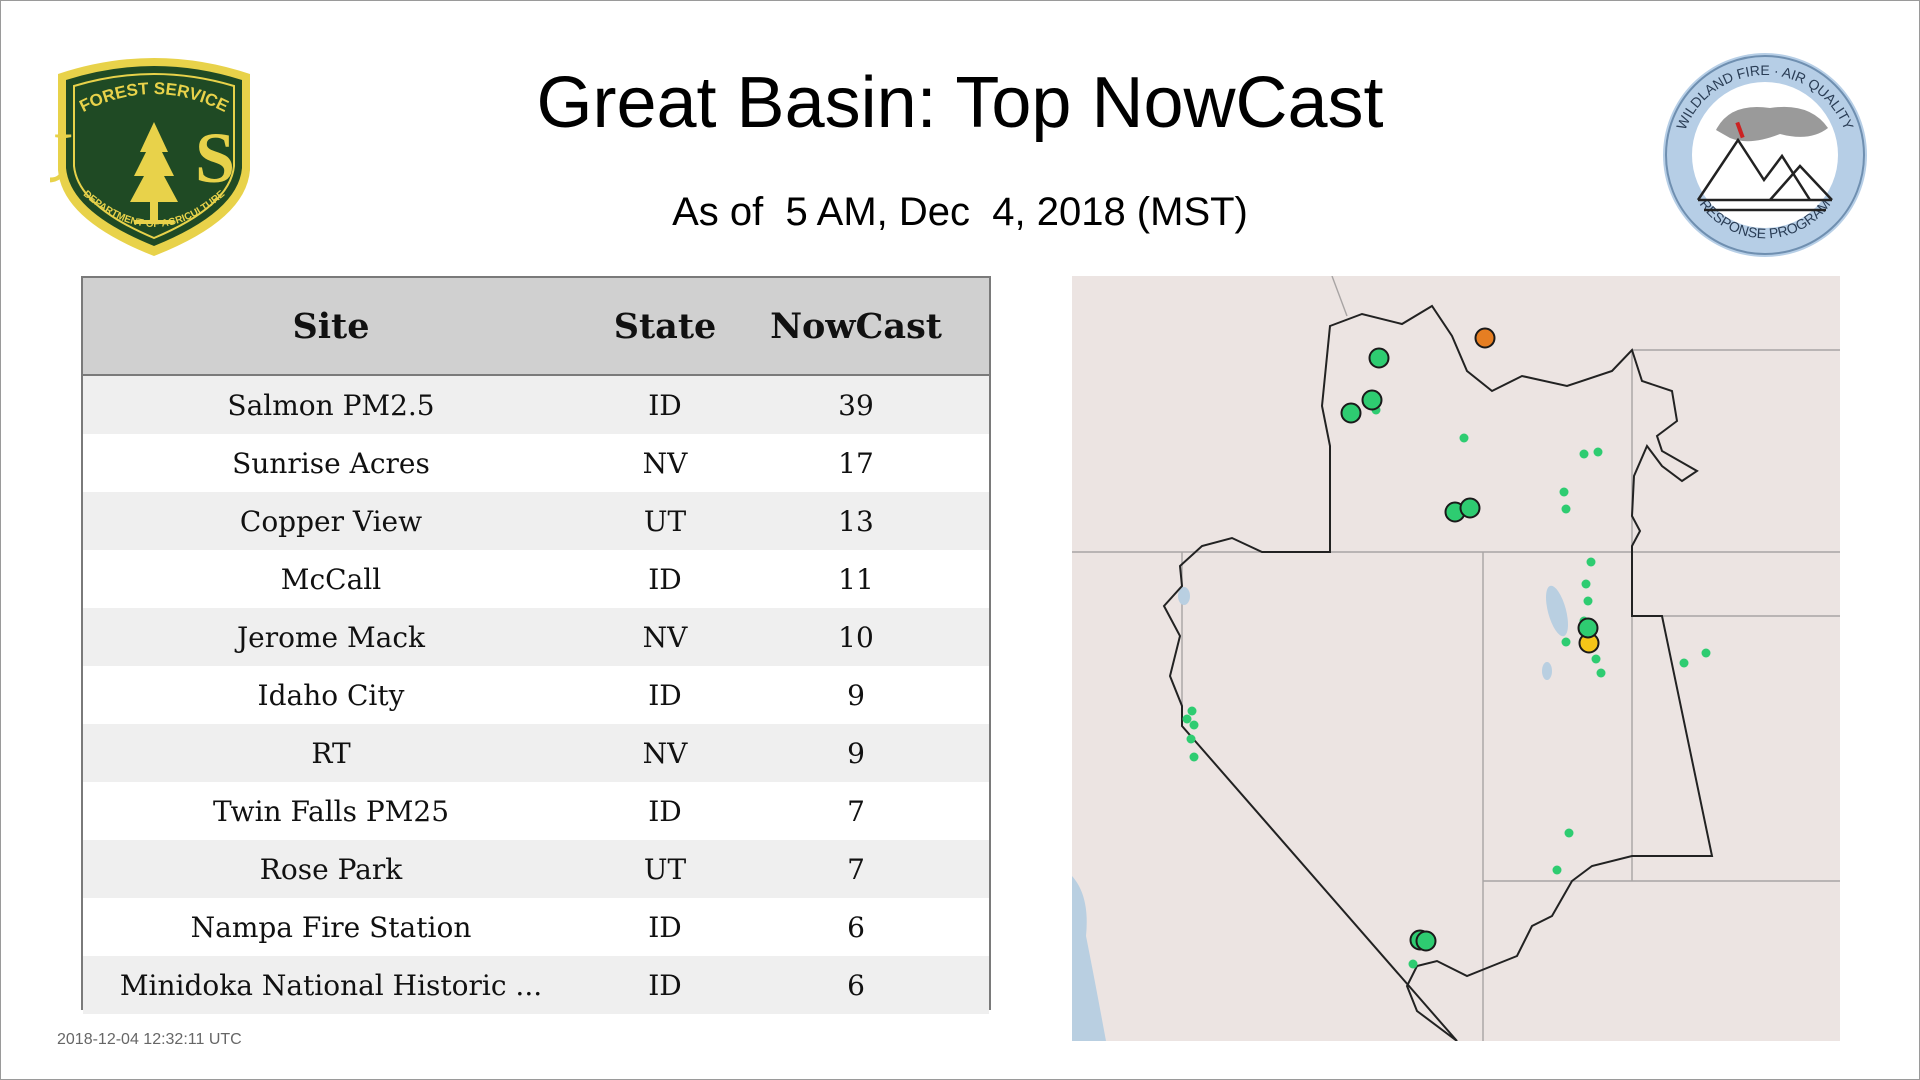  Describe the element at coordinates (536, 753) in the screenshot. I see `table-row: RT NV 9` at that location.